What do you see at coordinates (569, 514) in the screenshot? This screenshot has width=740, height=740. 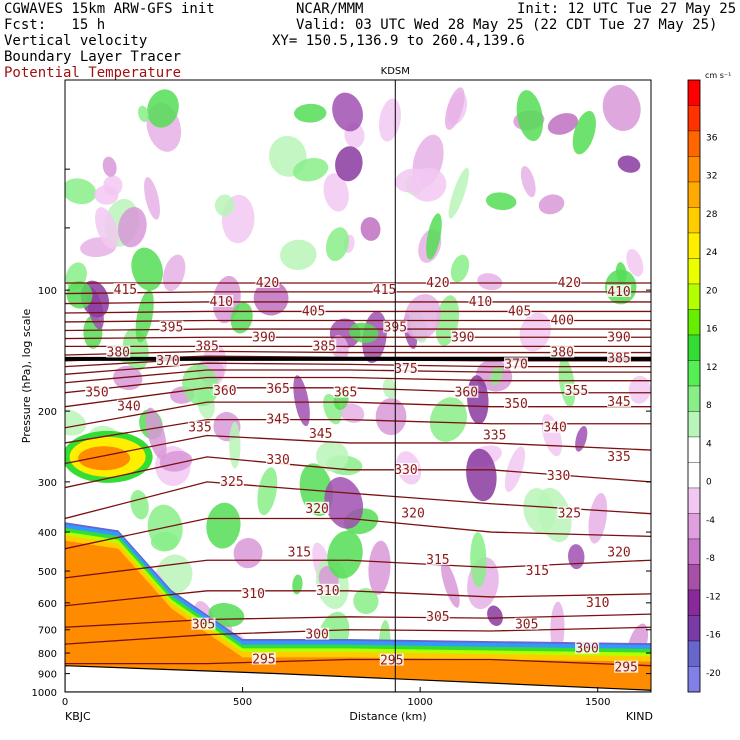 I see `theta-label: 325` at bounding box center [569, 514].